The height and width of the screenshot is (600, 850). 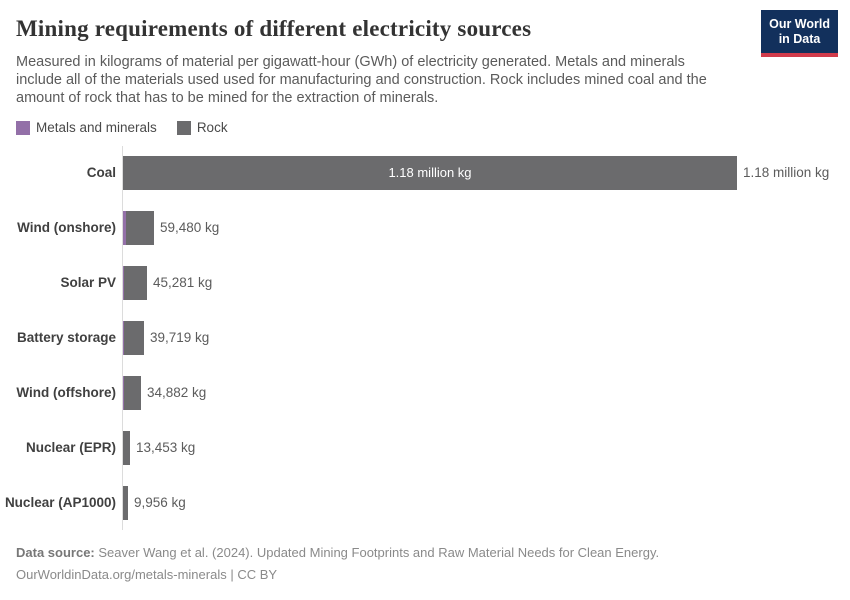 I want to click on bar-track: 1.18 million kg 1.18 million kg, so click(x=486, y=172).